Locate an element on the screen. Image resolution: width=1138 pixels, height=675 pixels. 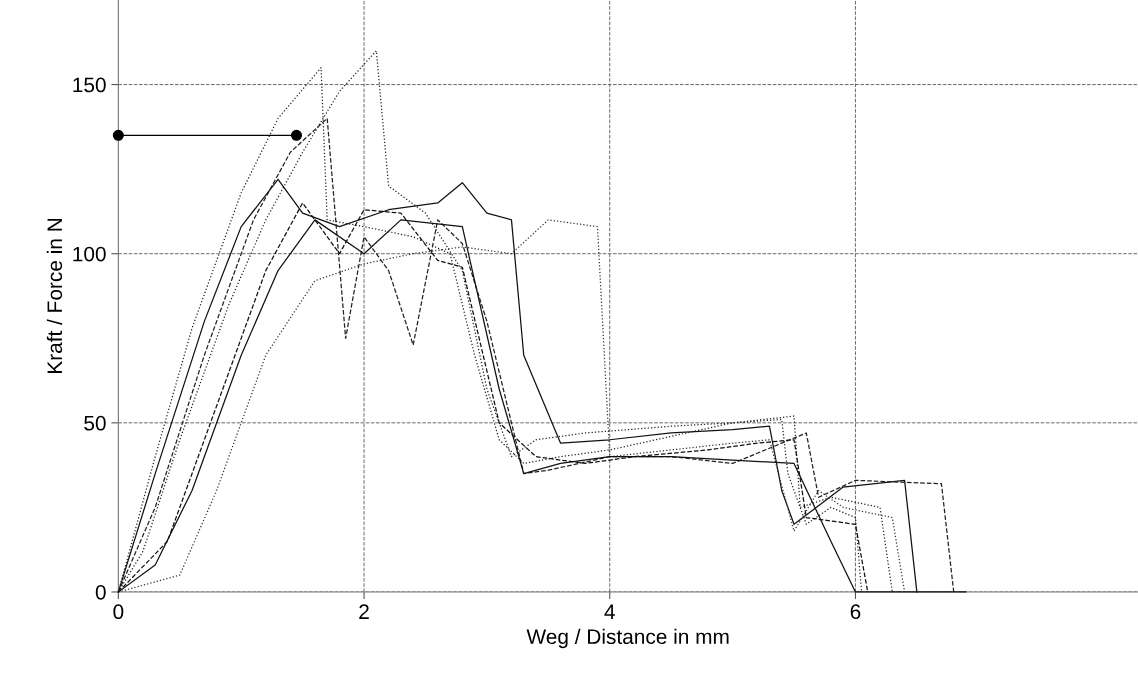
x-tick-label: 4 is located at coordinates (609, 611).